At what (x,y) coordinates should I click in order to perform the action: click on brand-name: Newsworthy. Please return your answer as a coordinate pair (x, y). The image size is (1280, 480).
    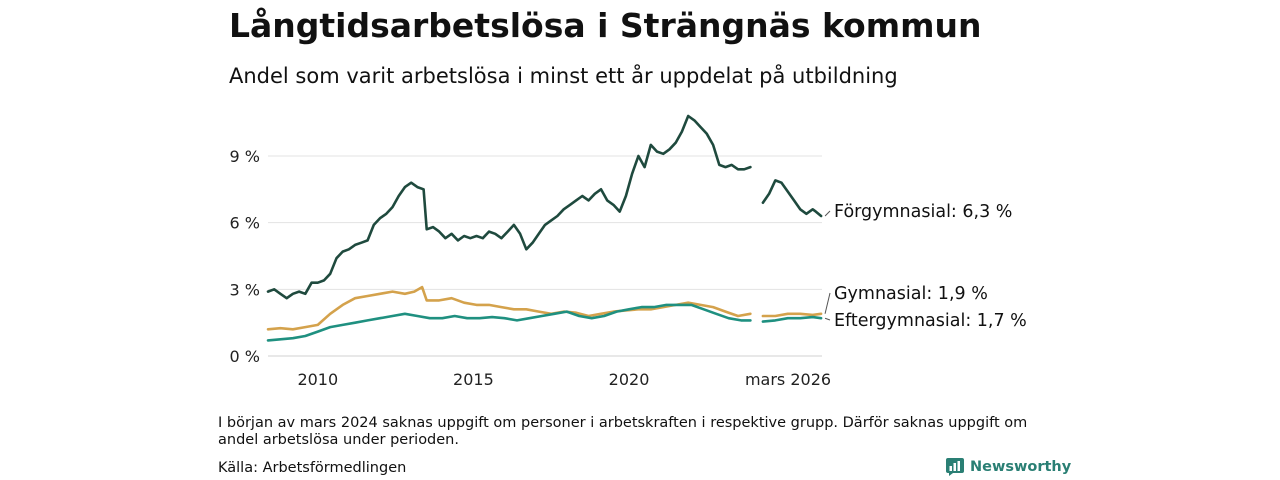
    Looking at the image, I should click on (1021, 467).